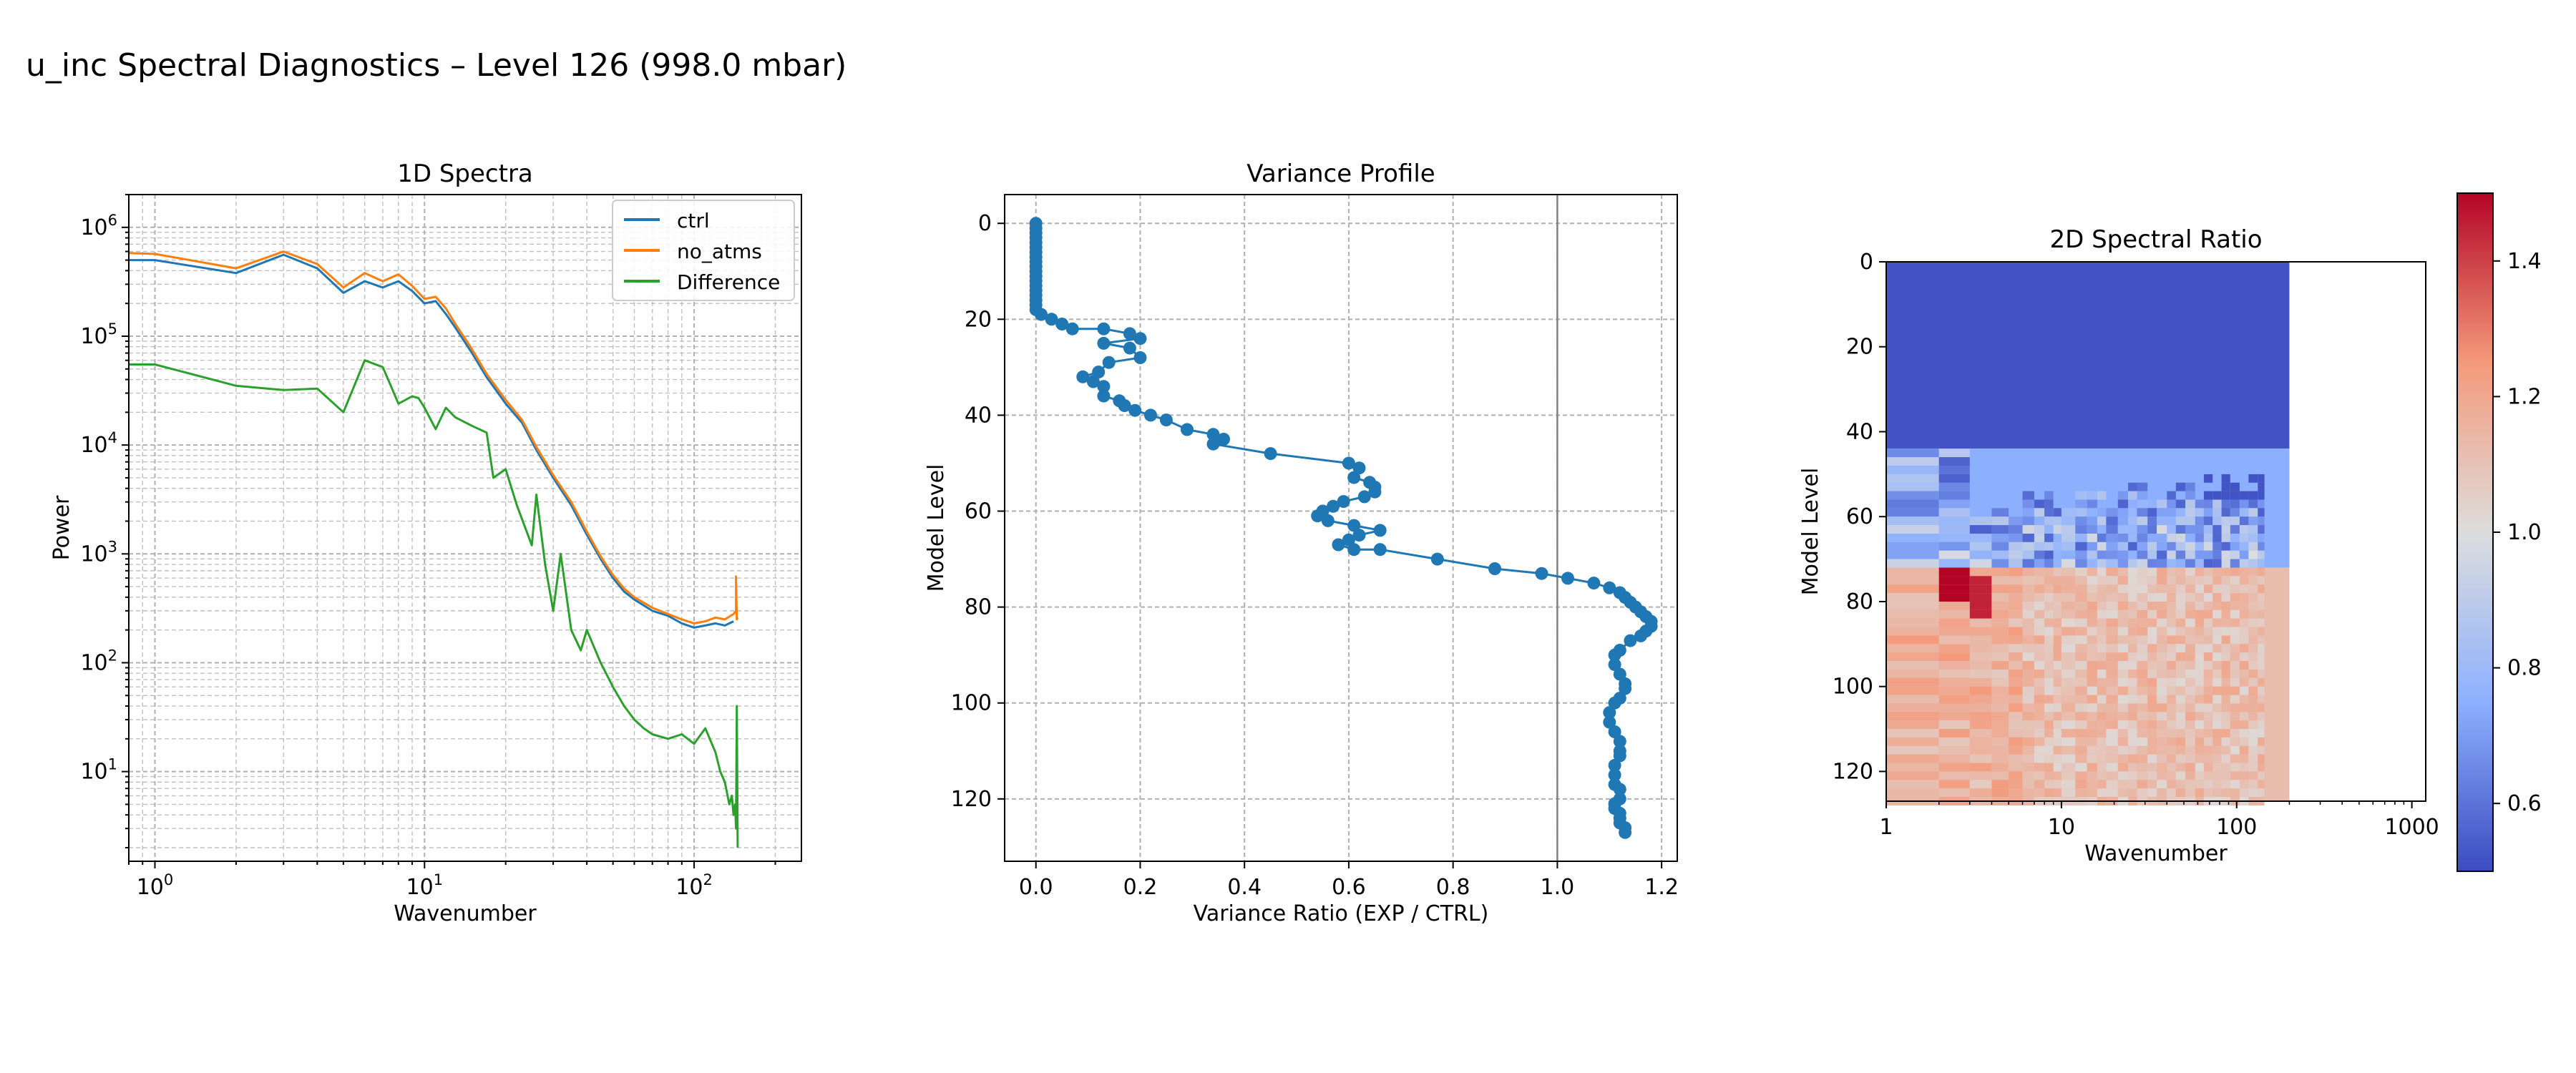 The height and width of the screenshot is (1073, 2576). What do you see at coordinates (1036, 887) in the screenshot?
I see `x-tick-label: 0.0` at bounding box center [1036, 887].